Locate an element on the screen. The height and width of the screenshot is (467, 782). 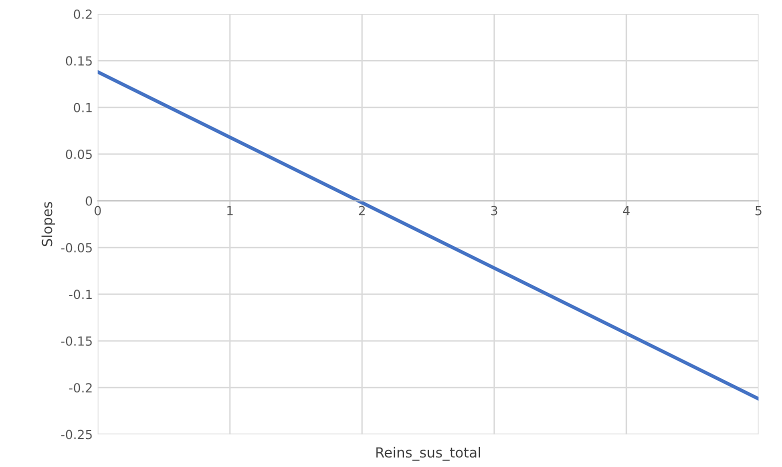
x-tick-label: 2 is located at coordinates (362, 211).